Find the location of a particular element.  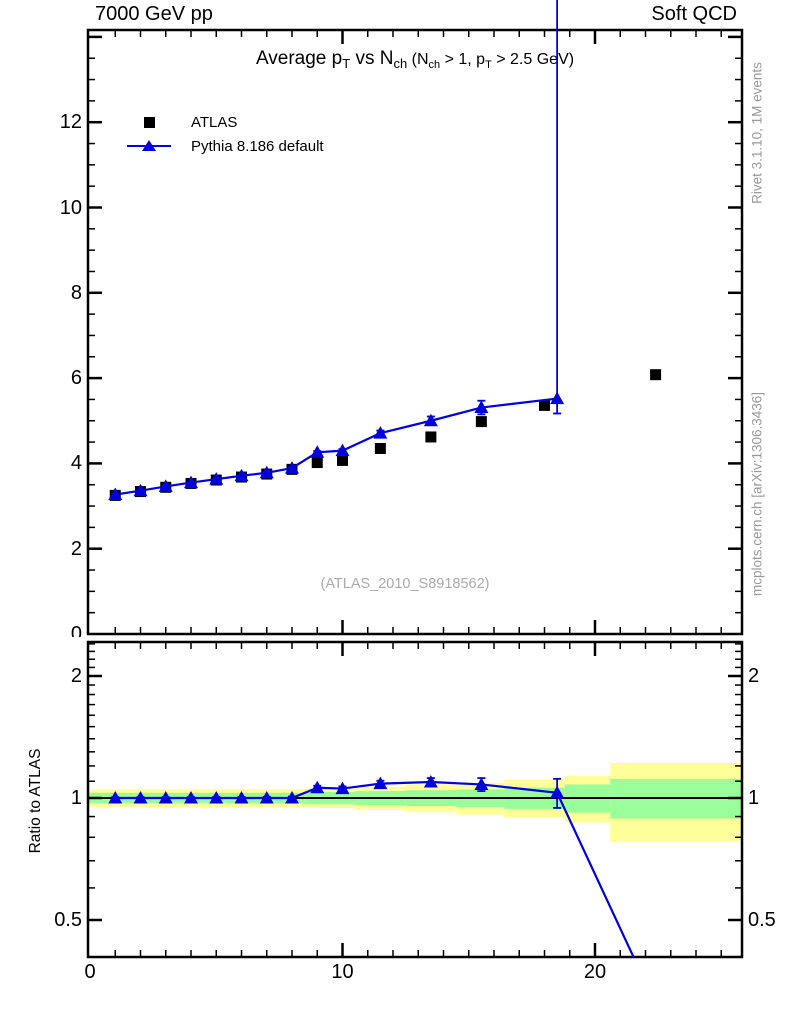

ratio-y-tick-label-right-1: 1 is located at coordinates (754, 798).